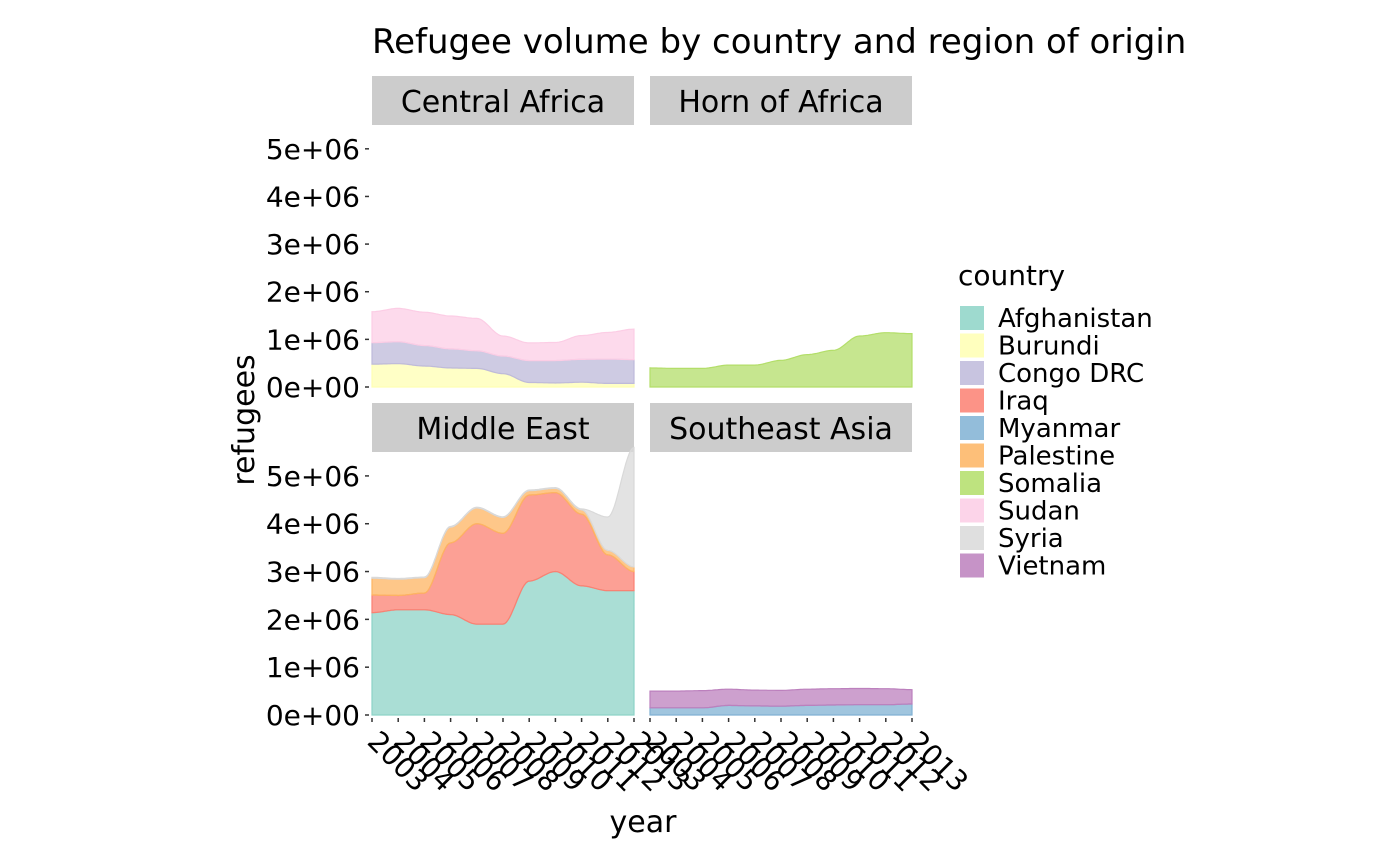 The height and width of the screenshot is (866, 1400). What do you see at coordinates (1039, 512) in the screenshot?
I see `legend-label: Sudan` at bounding box center [1039, 512].